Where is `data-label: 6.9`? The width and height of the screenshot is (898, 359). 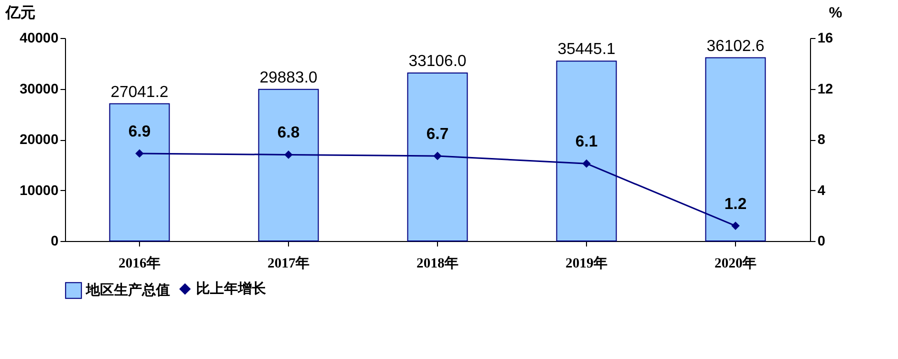 data-label: 6.9 is located at coordinates (139, 131).